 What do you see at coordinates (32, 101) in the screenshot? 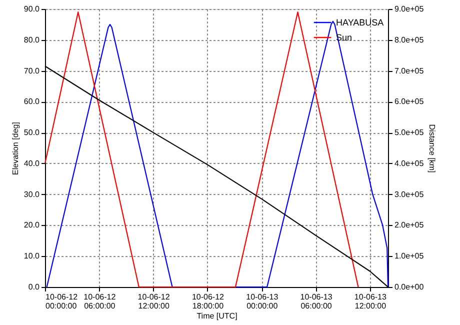
I see `y-tick-label: 60.0` at bounding box center [32, 101].